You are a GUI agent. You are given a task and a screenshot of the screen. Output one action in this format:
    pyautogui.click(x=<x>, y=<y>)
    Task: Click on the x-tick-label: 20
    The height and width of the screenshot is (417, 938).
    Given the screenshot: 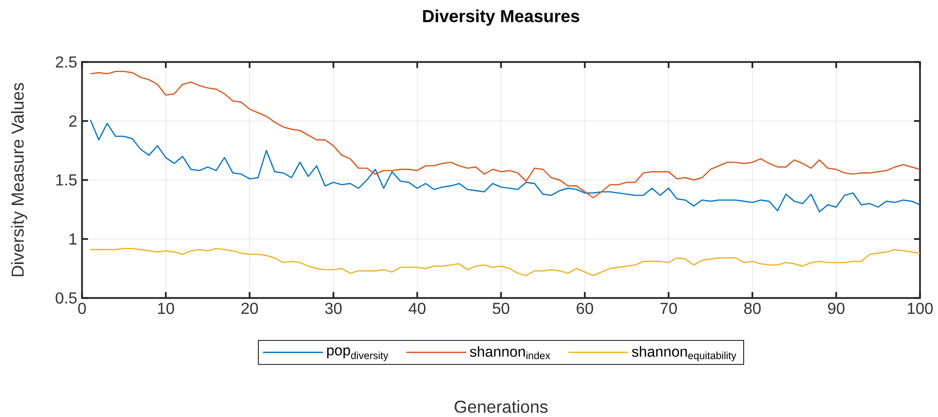 What is the action you would take?
    pyautogui.click(x=250, y=308)
    